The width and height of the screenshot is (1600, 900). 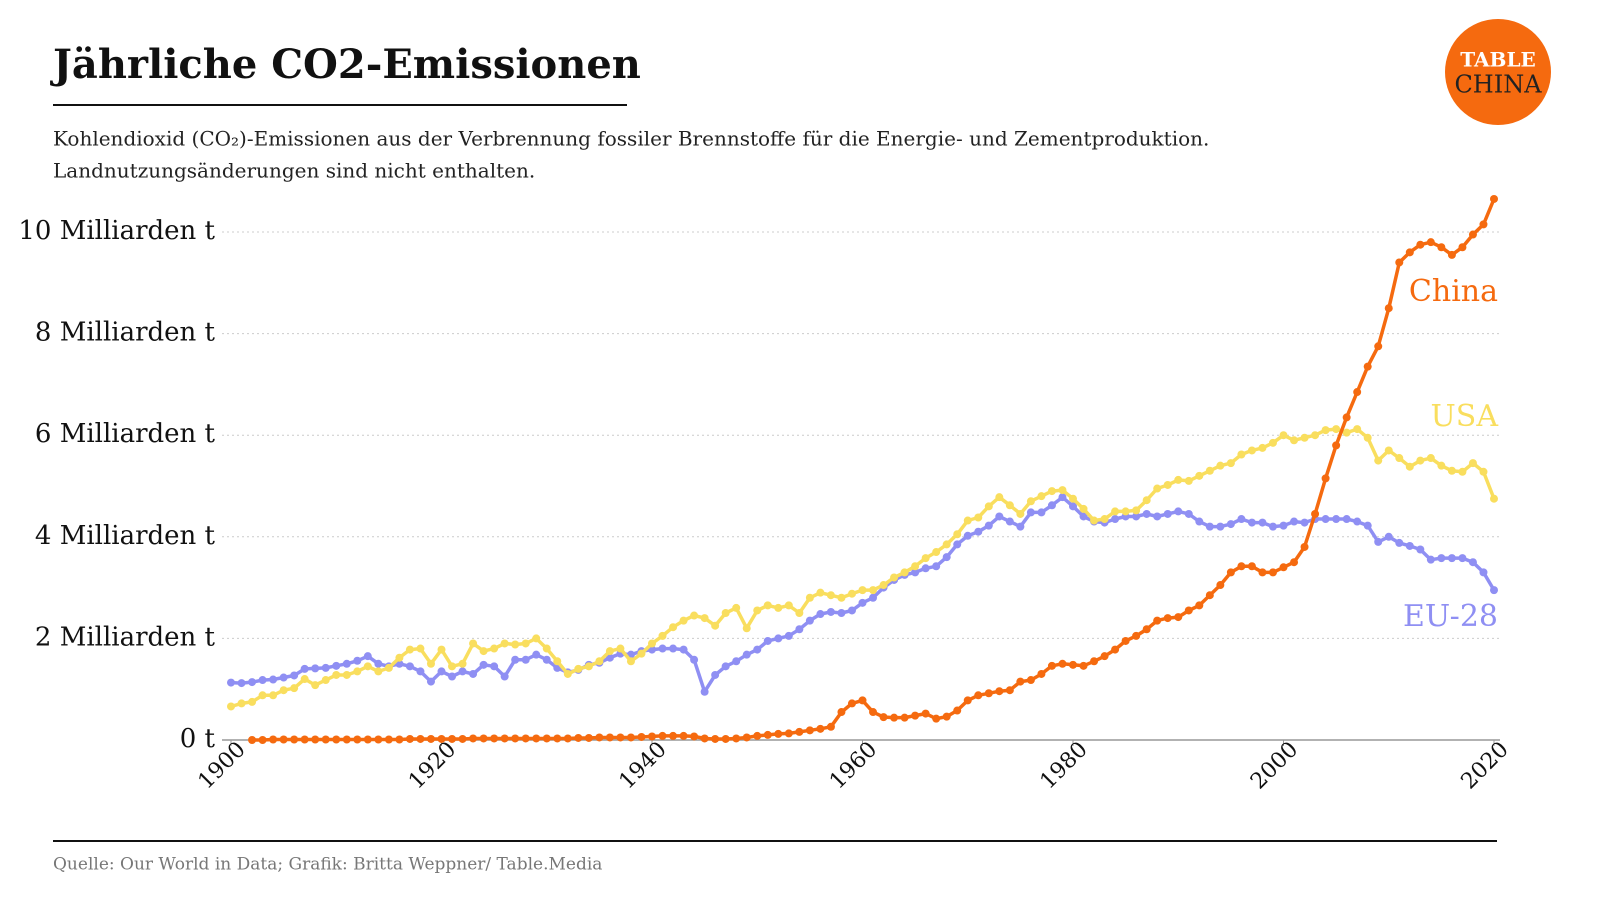 What do you see at coordinates (116, 231) in the screenshot?
I see `y-tick-label: 10 Milliarden t` at bounding box center [116, 231].